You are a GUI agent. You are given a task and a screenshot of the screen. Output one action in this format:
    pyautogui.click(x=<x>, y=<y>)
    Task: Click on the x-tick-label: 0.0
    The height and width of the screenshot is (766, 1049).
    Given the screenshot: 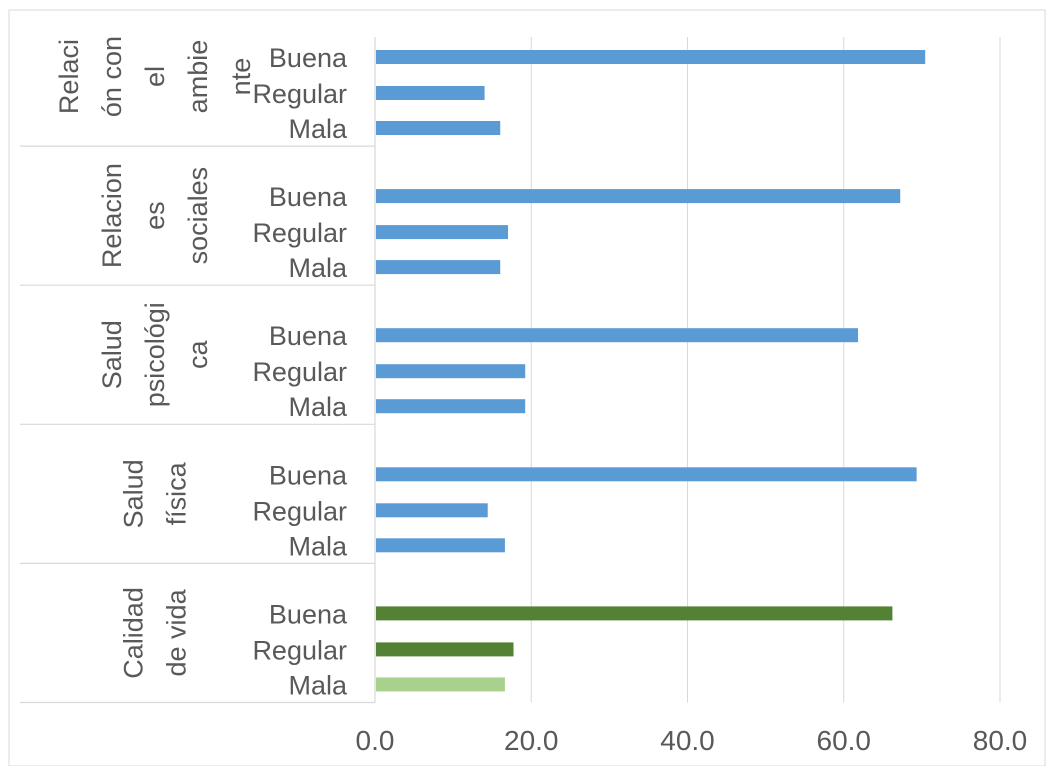 What is the action you would take?
    pyautogui.click(x=375, y=740)
    